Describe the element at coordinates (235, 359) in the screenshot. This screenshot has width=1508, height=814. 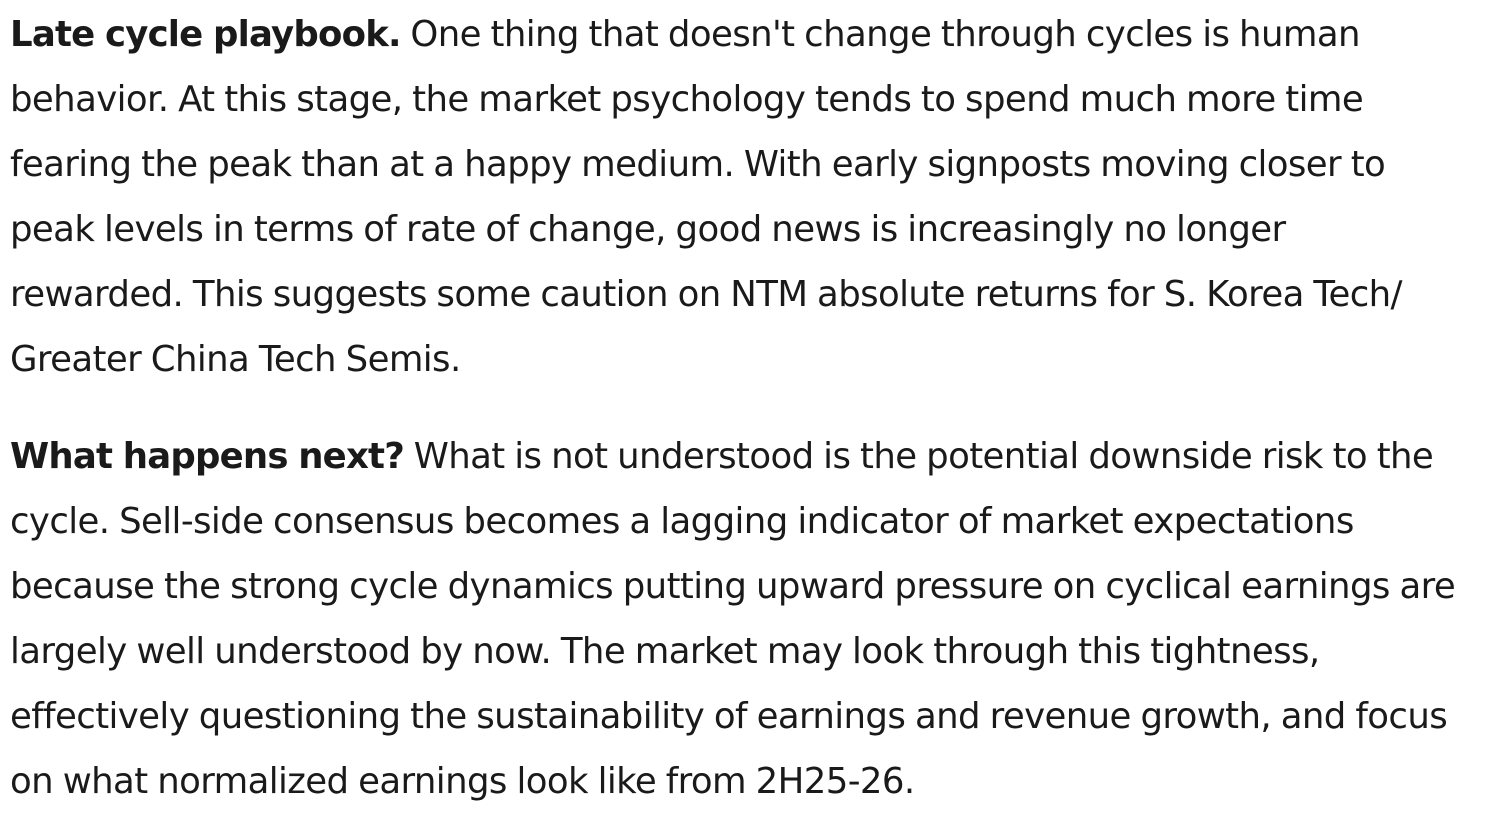
I see `text-line: Greater China Tech Semis.` at that location.